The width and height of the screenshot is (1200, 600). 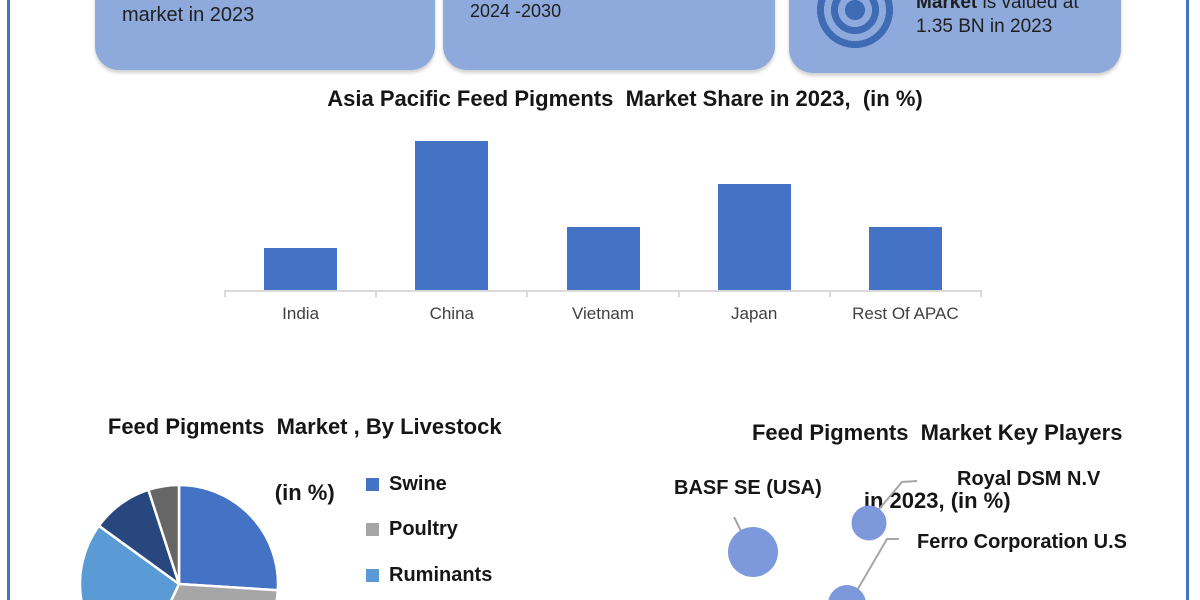 I want to click on bar-category-label: India, so click(x=301, y=313).